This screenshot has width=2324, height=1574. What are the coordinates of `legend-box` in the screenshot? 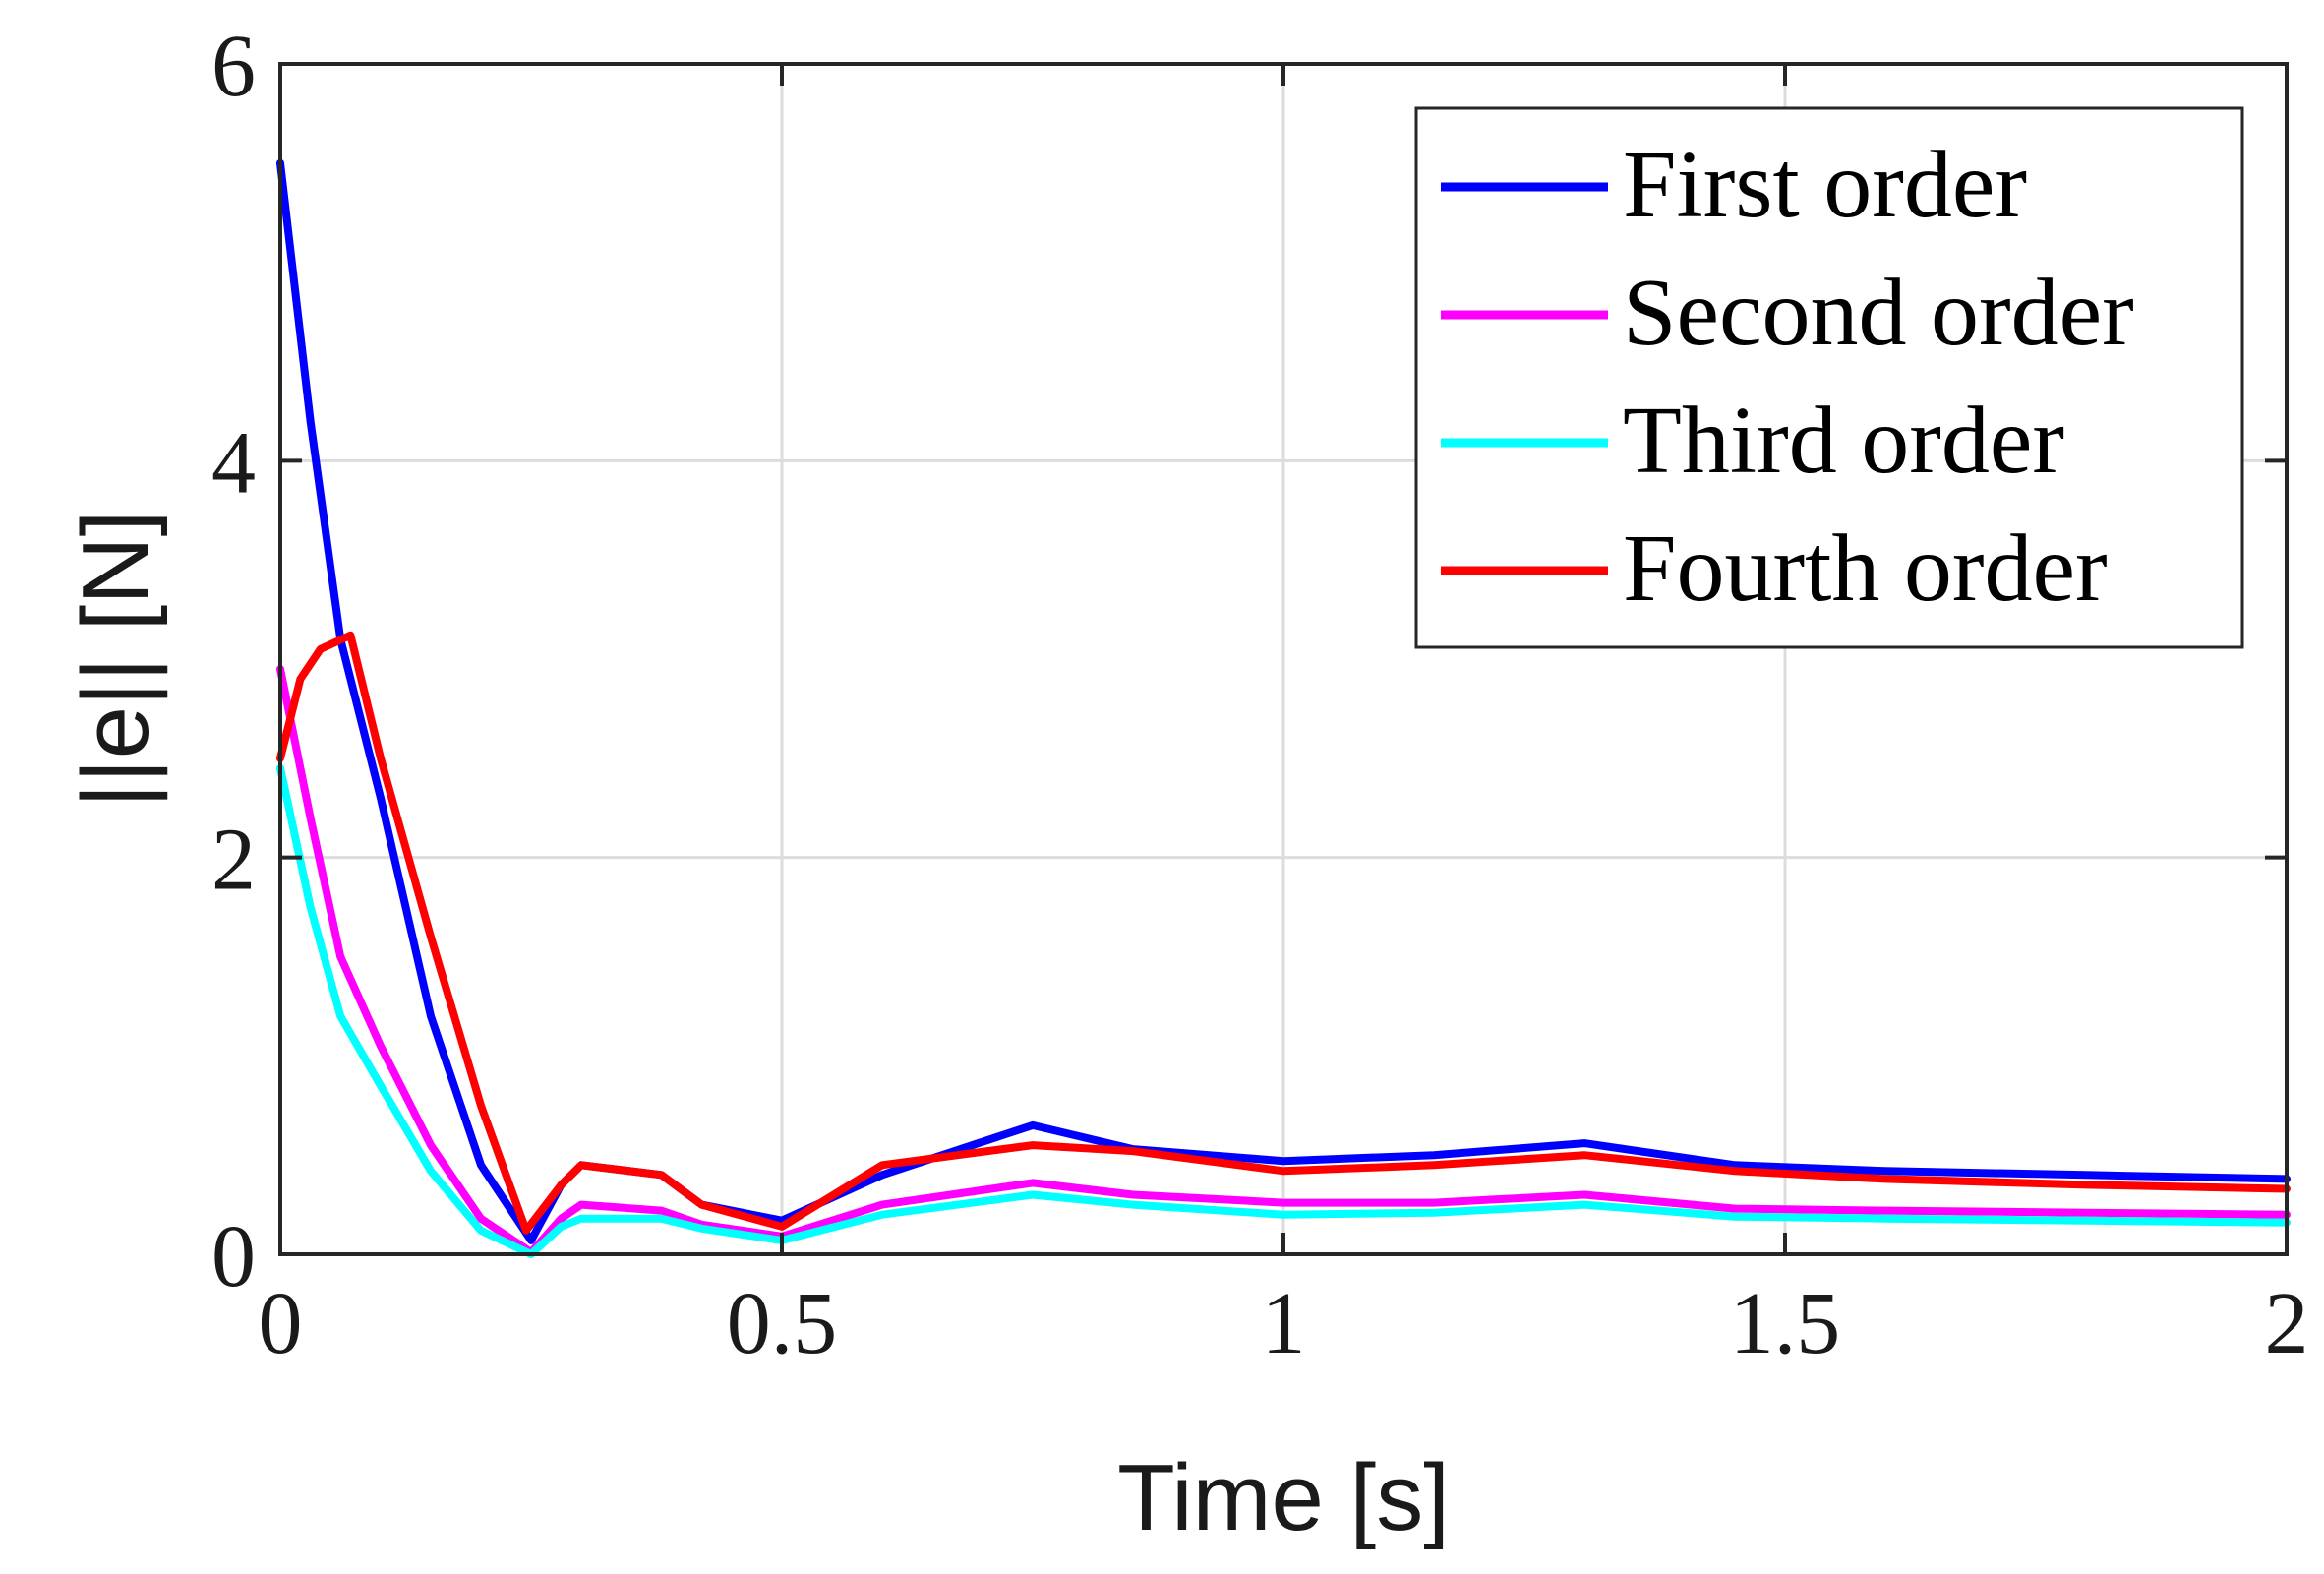 It's located at (1829, 377).